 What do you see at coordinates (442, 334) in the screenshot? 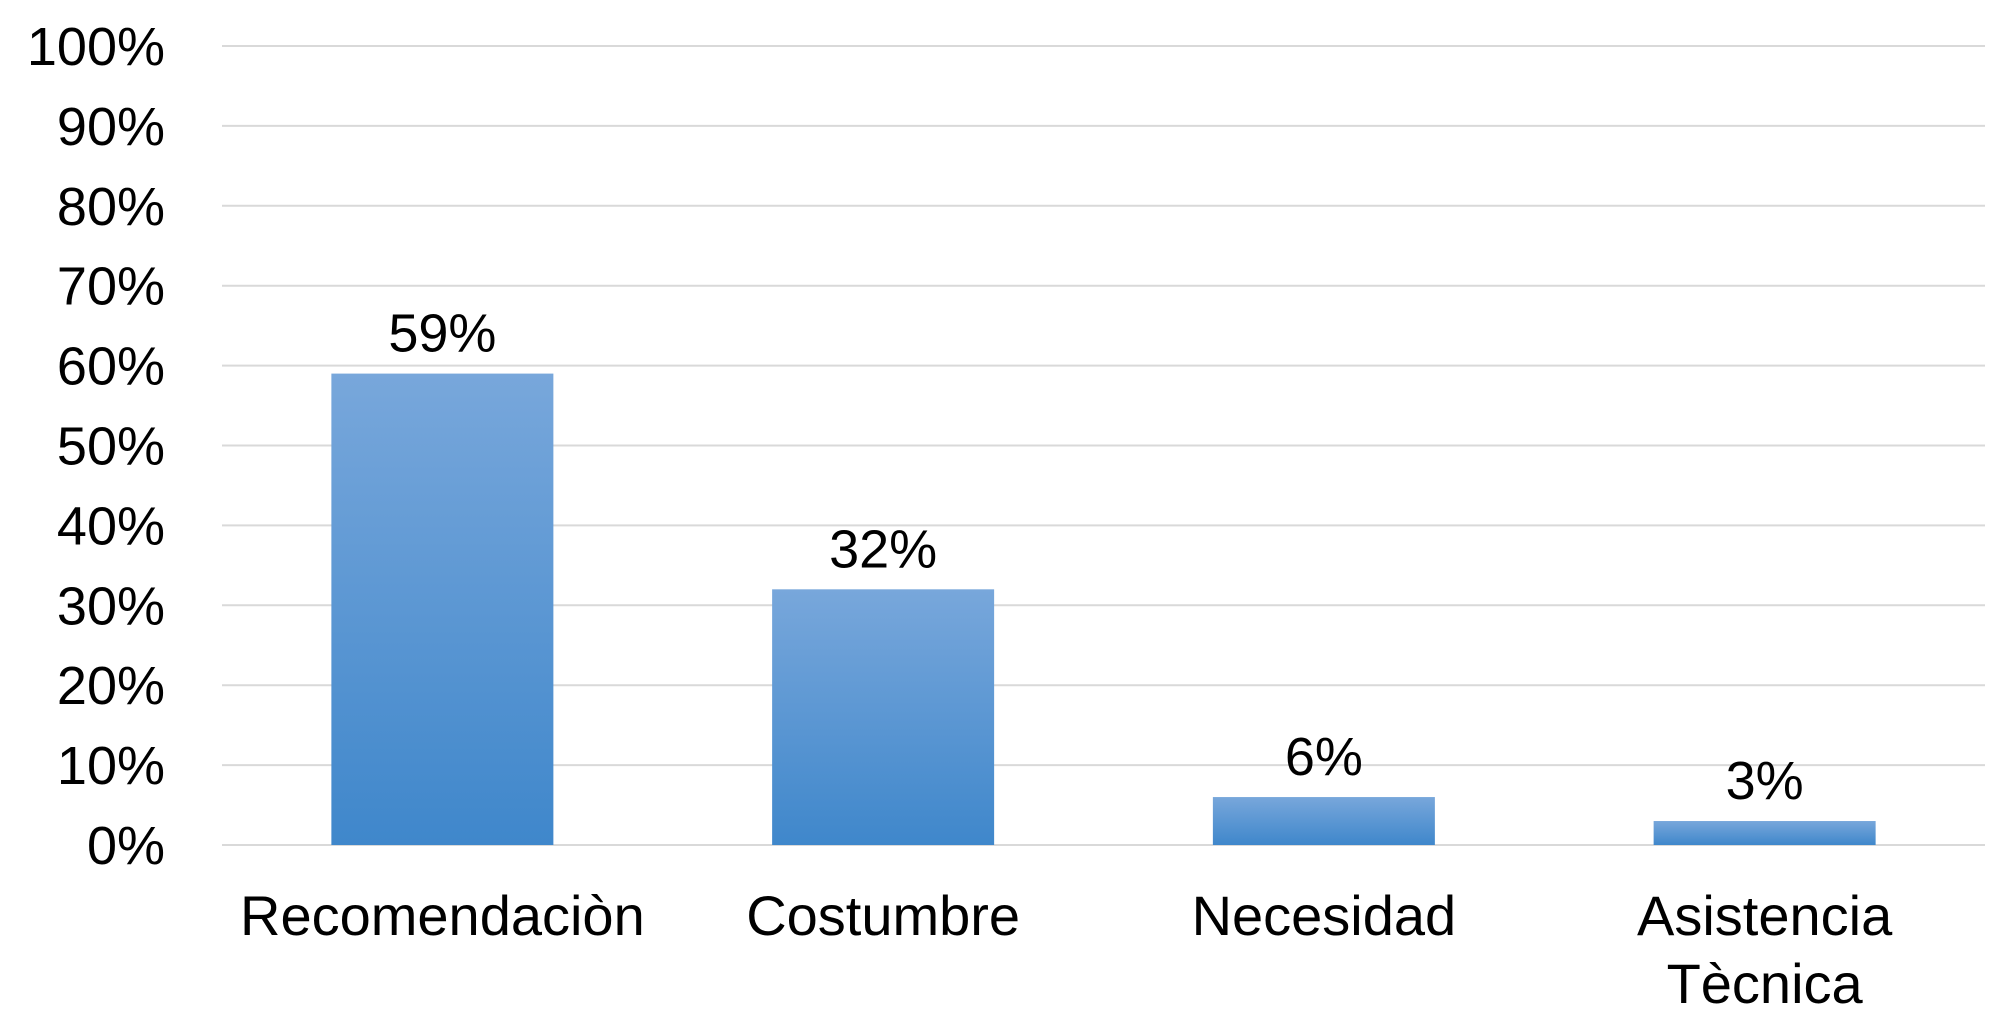
I see `data-label: 59%` at bounding box center [442, 334].